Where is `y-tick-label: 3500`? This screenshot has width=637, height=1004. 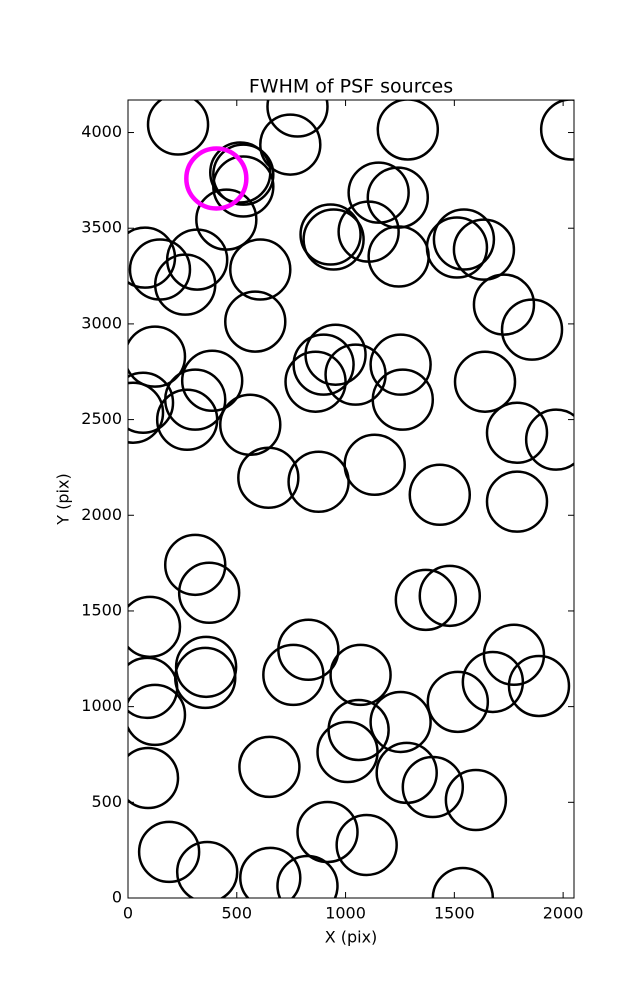 y-tick-label: 3500 is located at coordinates (101, 227).